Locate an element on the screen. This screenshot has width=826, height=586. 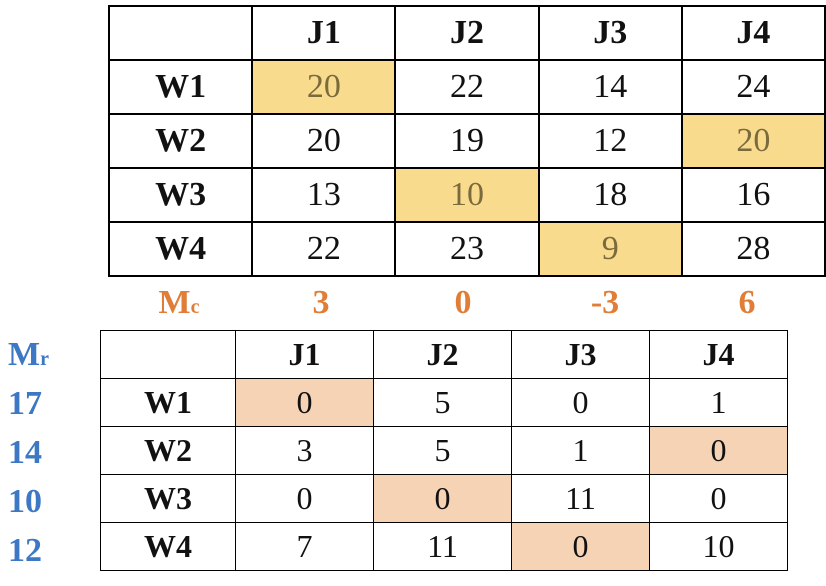
table-cell: 18 is located at coordinates (610, 195).